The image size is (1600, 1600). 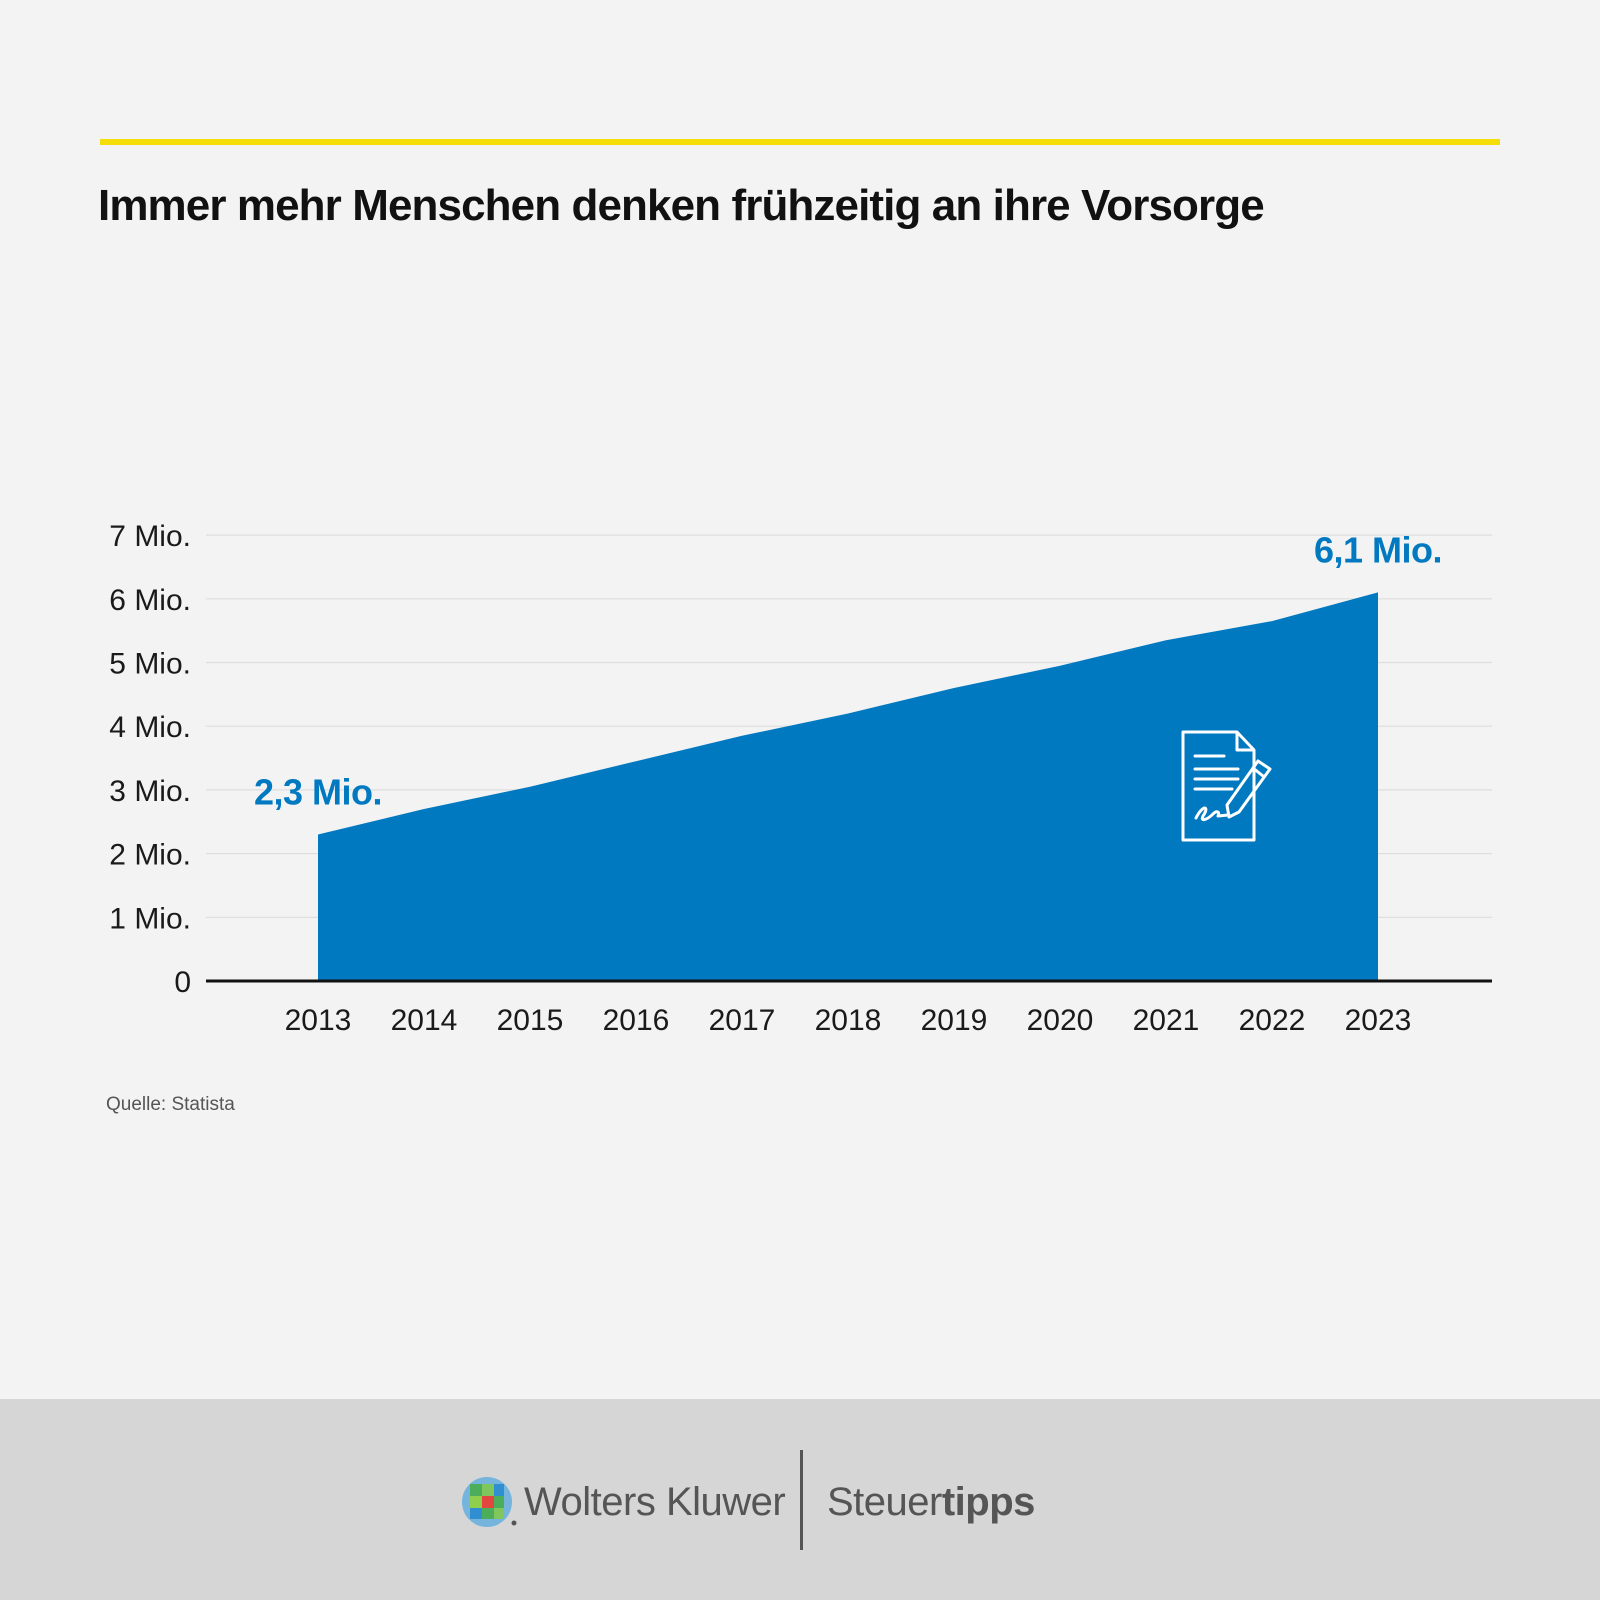 What do you see at coordinates (884, 1502) in the screenshot?
I see `footer-brand-right-light: Steuer` at bounding box center [884, 1502].